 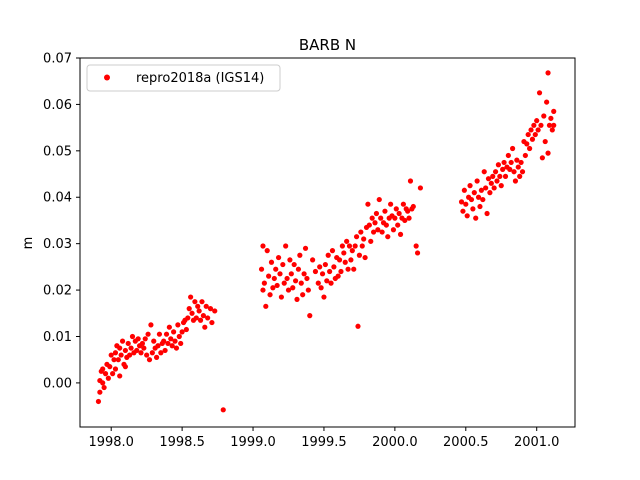 What do you see at coordinates (253, 442) in the screenshot?
I see `x-tick-label: 1999.0` at bounding box center [253, 442].